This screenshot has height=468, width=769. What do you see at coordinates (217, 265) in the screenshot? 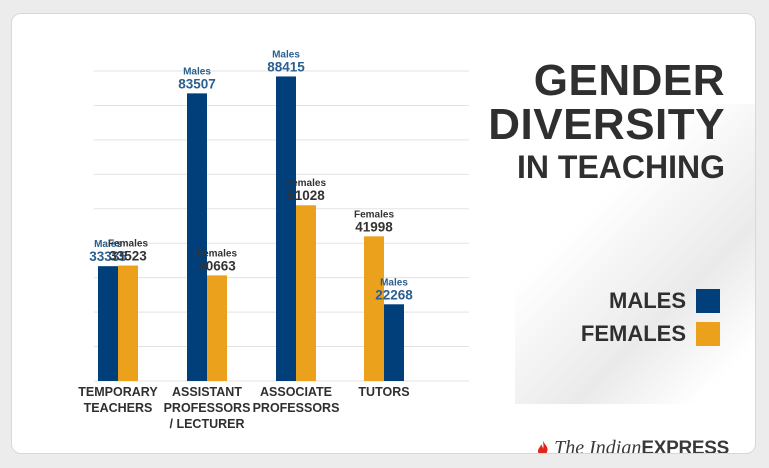
I see `data-label-value: 30663` at bounding box center [217, 265].